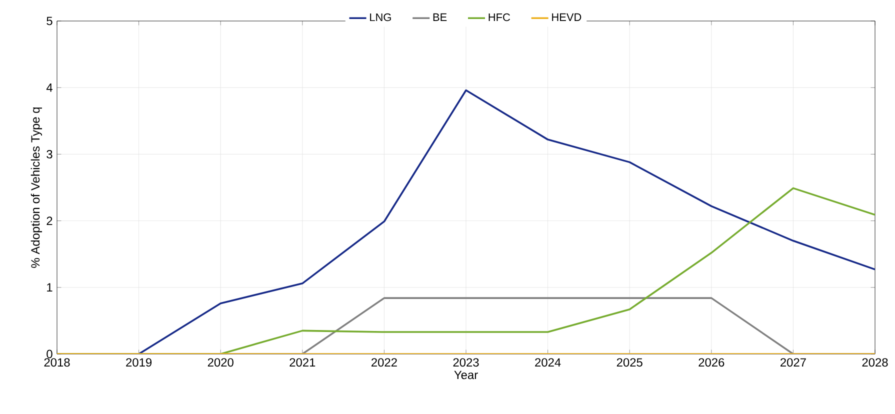 The width and height of the screenshot is (895, 414). Describe the element at coordinates (548, 362) in the screenshot. I see `x-tick-label: 2024` at that location.